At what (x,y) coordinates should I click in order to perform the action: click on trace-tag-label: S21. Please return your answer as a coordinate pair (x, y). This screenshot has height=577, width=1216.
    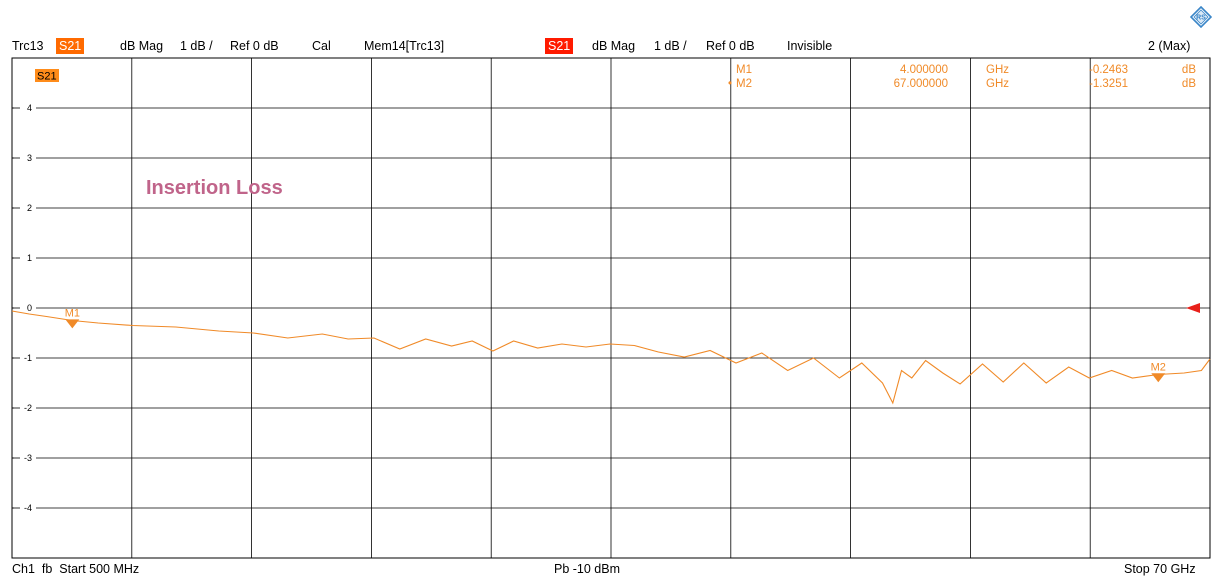
    Looking at the image, I should click on (47, 77).